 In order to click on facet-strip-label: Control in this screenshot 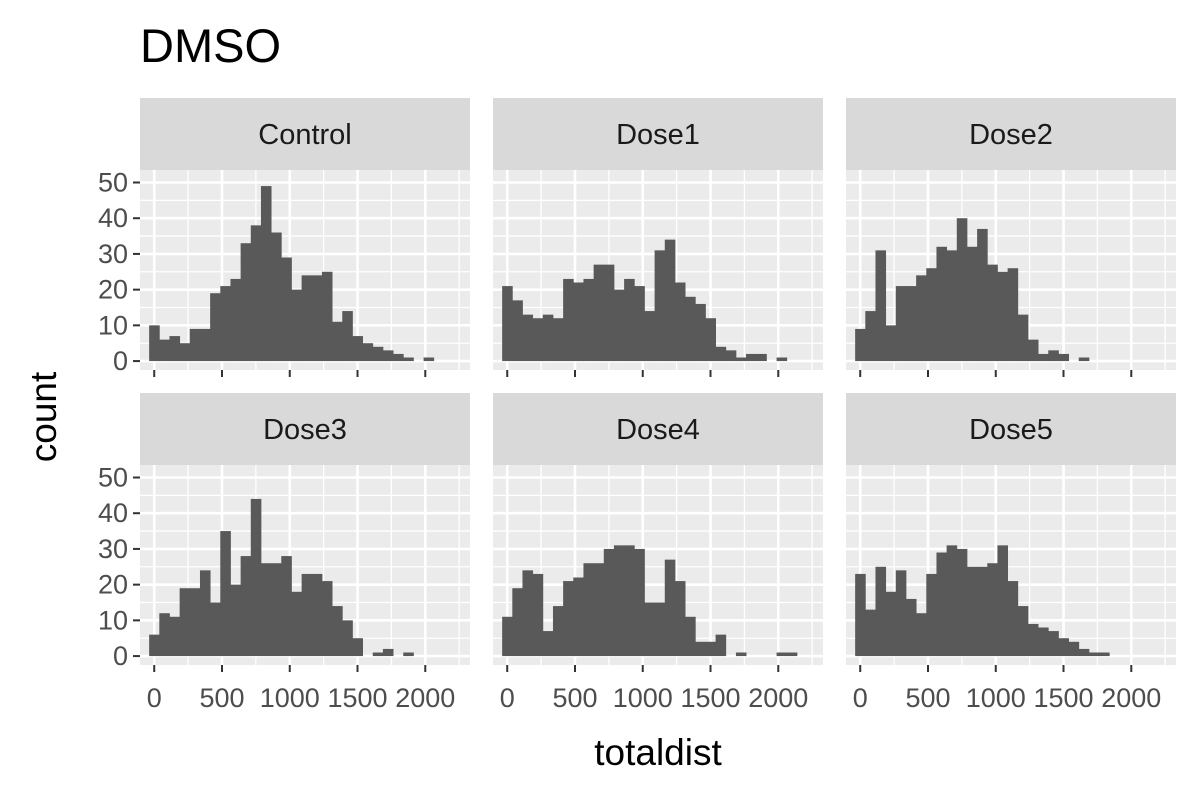, I will do `click(305, 135)`.